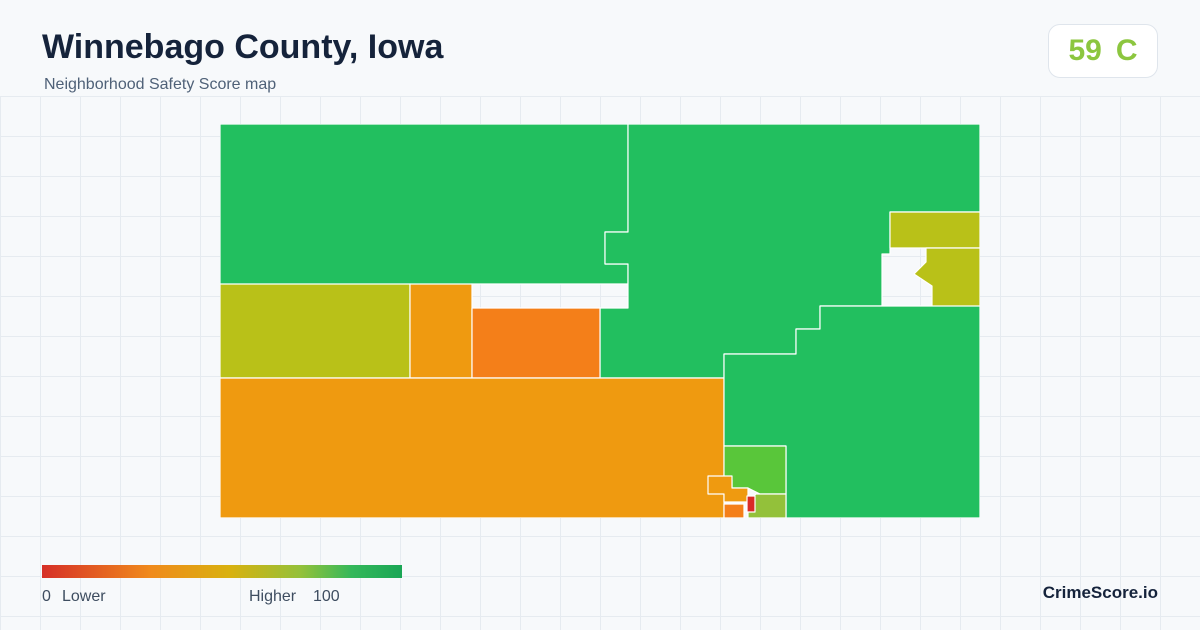  I want to click on map-region-central-column, so click(441, 331).